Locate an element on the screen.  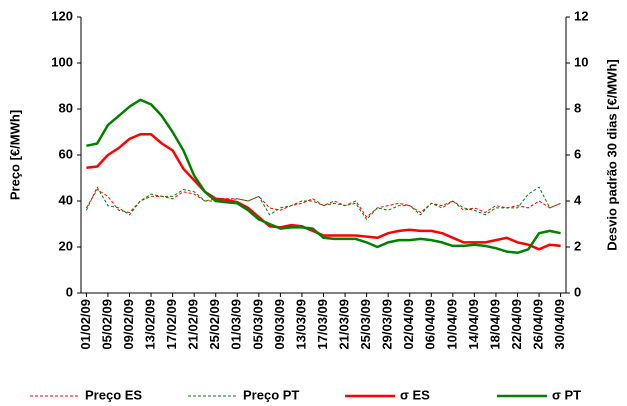
x-tick-label: 26/04/09 is located at coordinates (537, 324).